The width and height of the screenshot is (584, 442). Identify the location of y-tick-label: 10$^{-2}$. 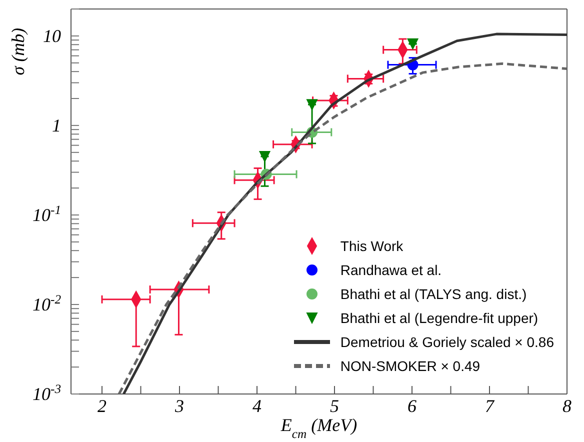
(47, 303).